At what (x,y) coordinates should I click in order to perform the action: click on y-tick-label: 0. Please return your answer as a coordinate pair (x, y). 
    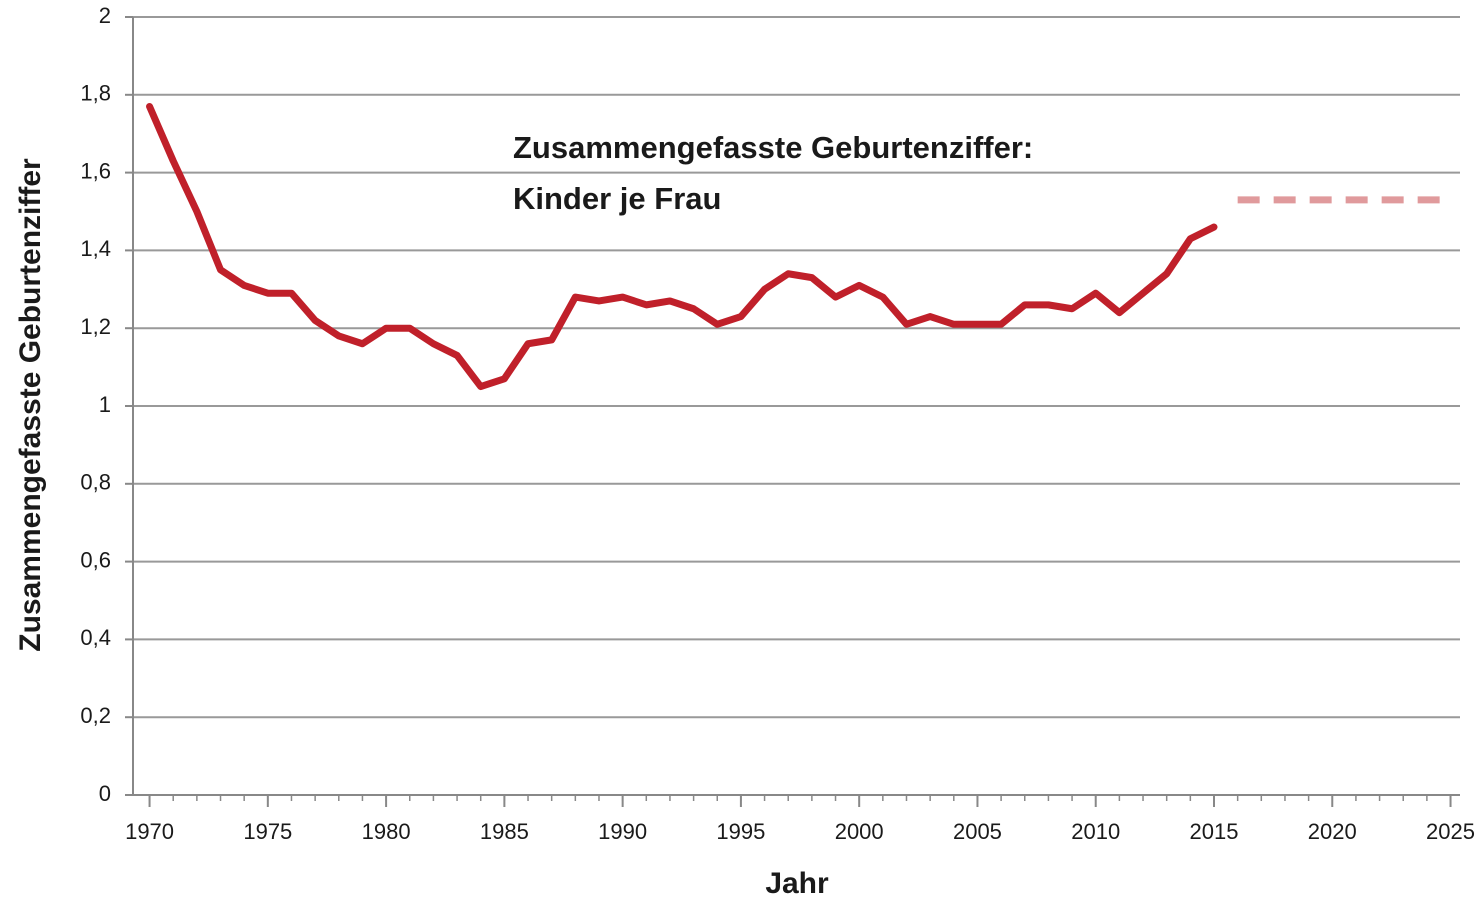
    Looking at the image, I should click on (105, 793).